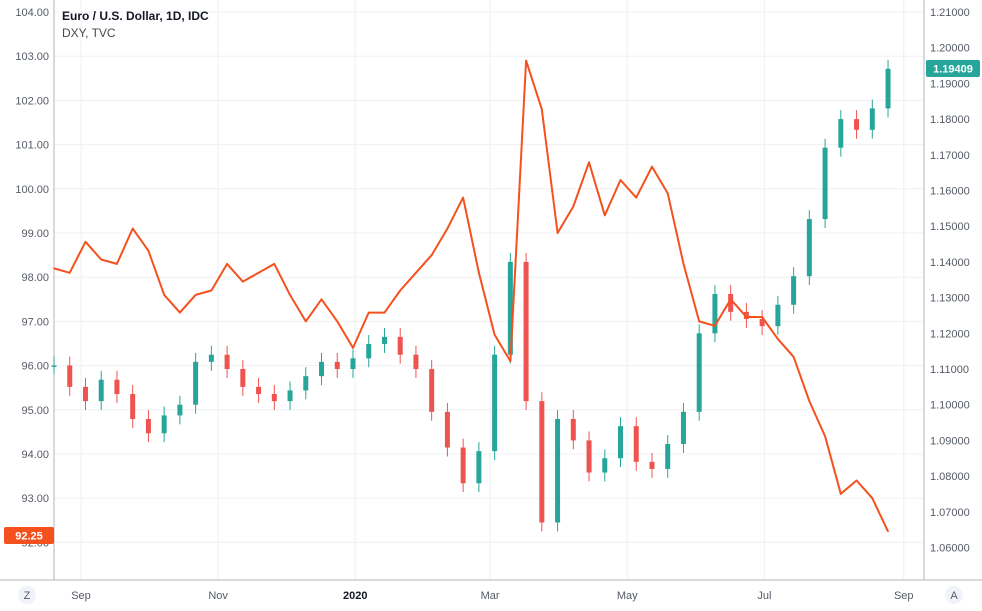  Describe the element at coordinates (950, 49) in the screenshot. I see `right-tick-label: 1.20000` at that location.